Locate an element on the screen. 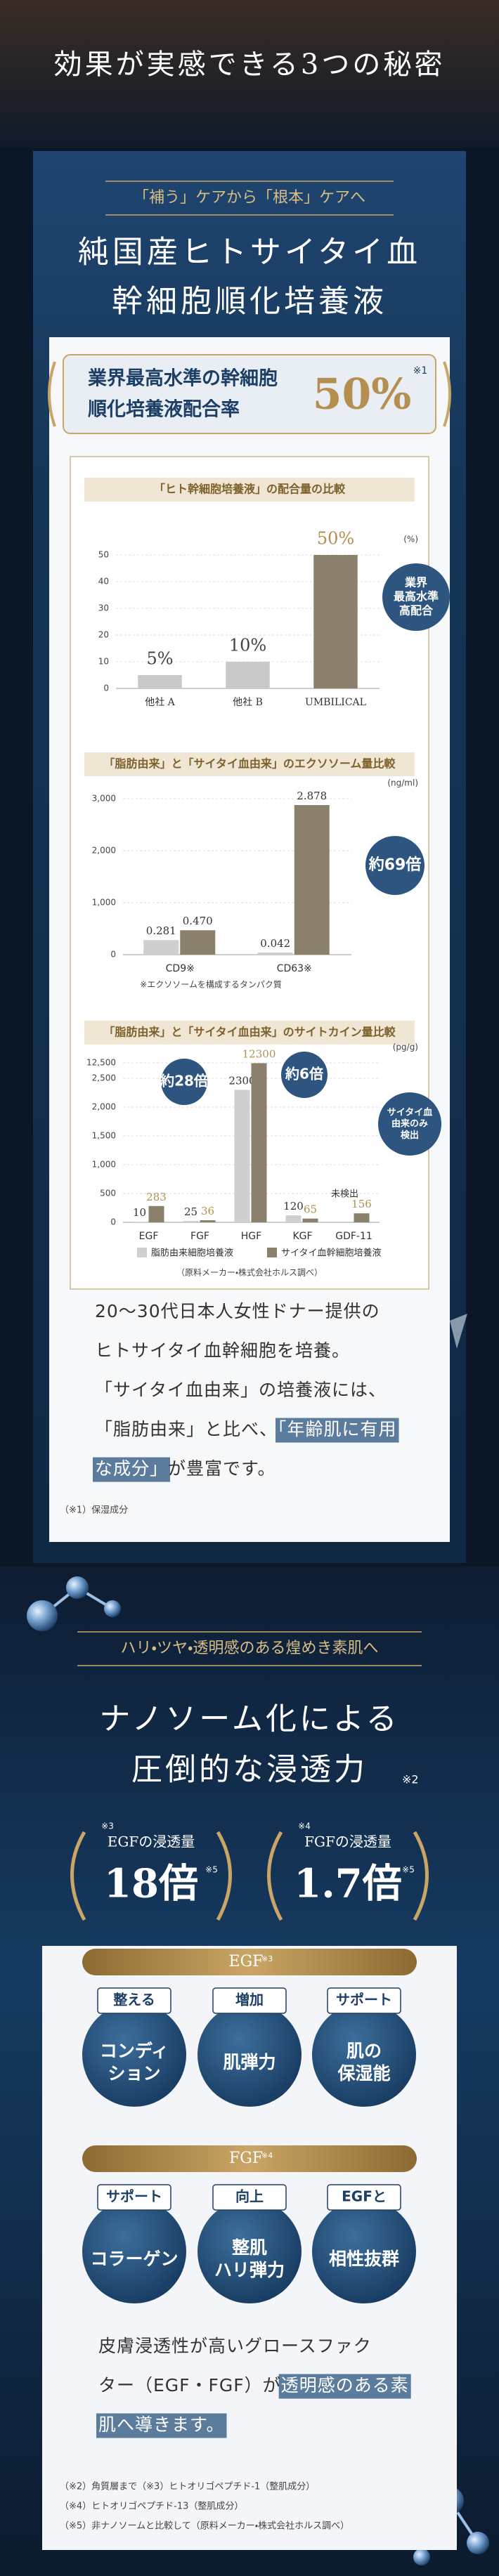  badge-text: 順化培養液配合率 is located at coordinates (164, 410).